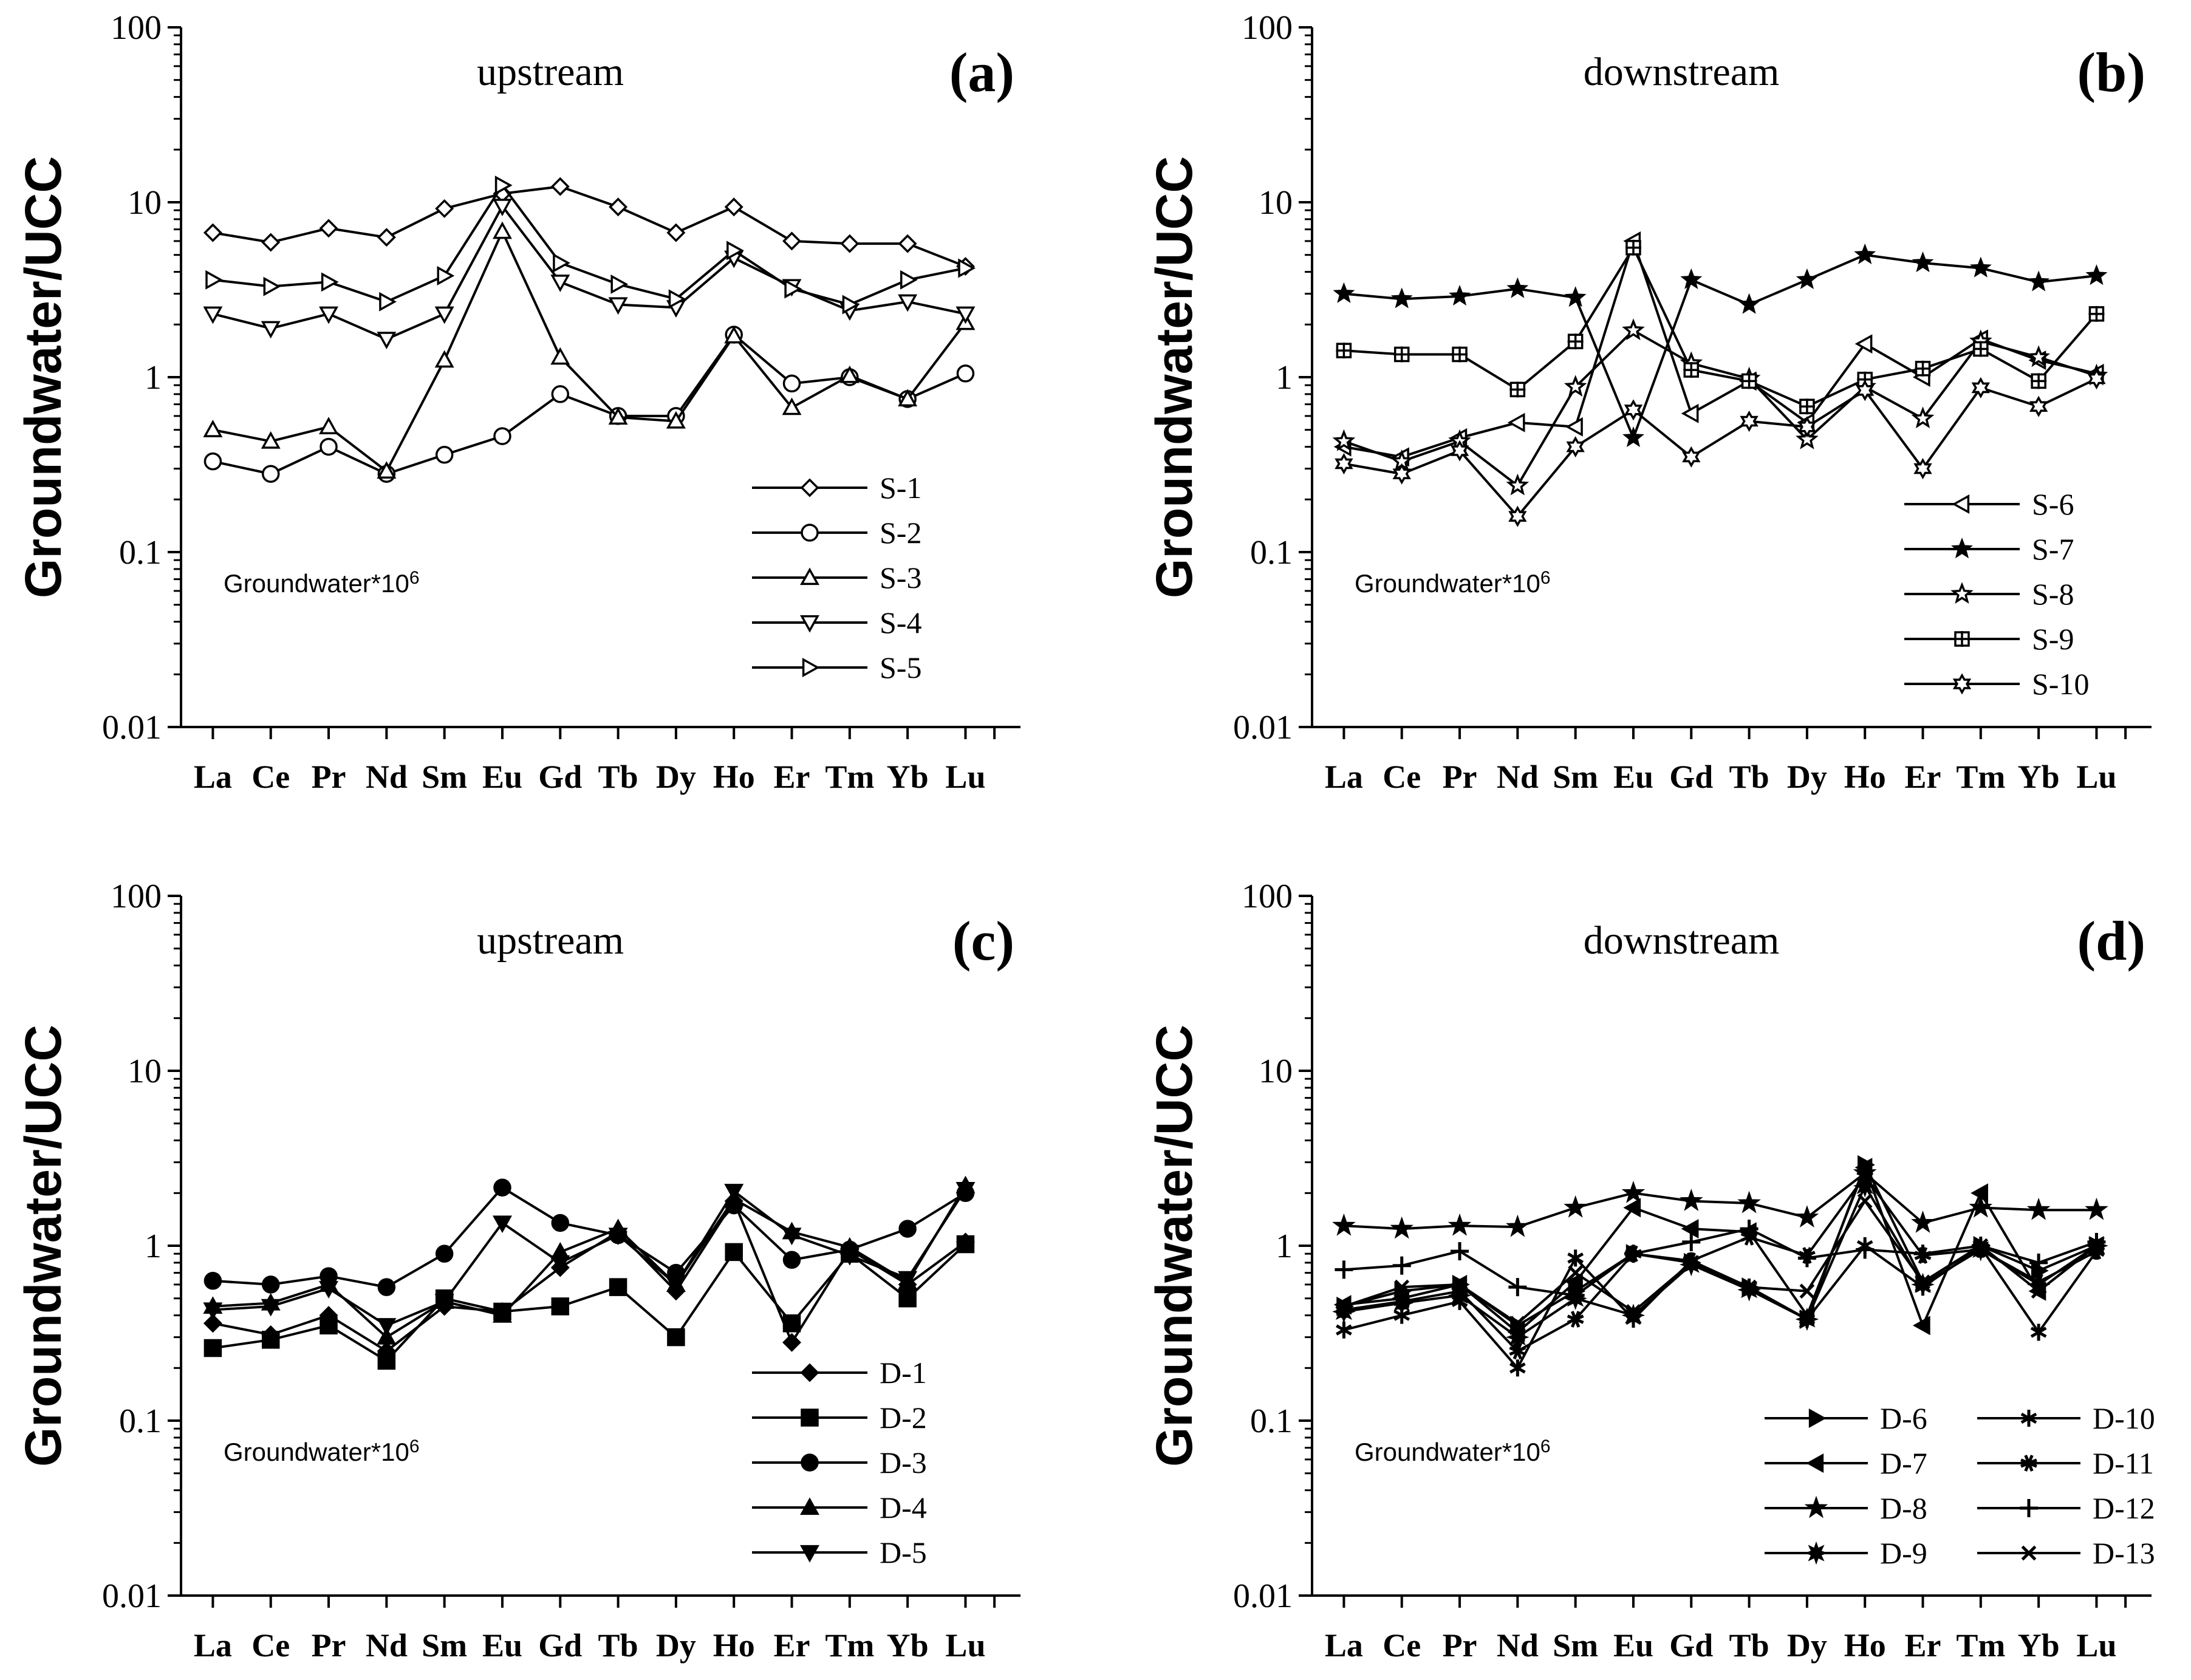 The width and height of the screenshot is (2191, 1680). I want to click on legend: D-1 D-2 D-3 D-4 D-5, so click(839, 1462).